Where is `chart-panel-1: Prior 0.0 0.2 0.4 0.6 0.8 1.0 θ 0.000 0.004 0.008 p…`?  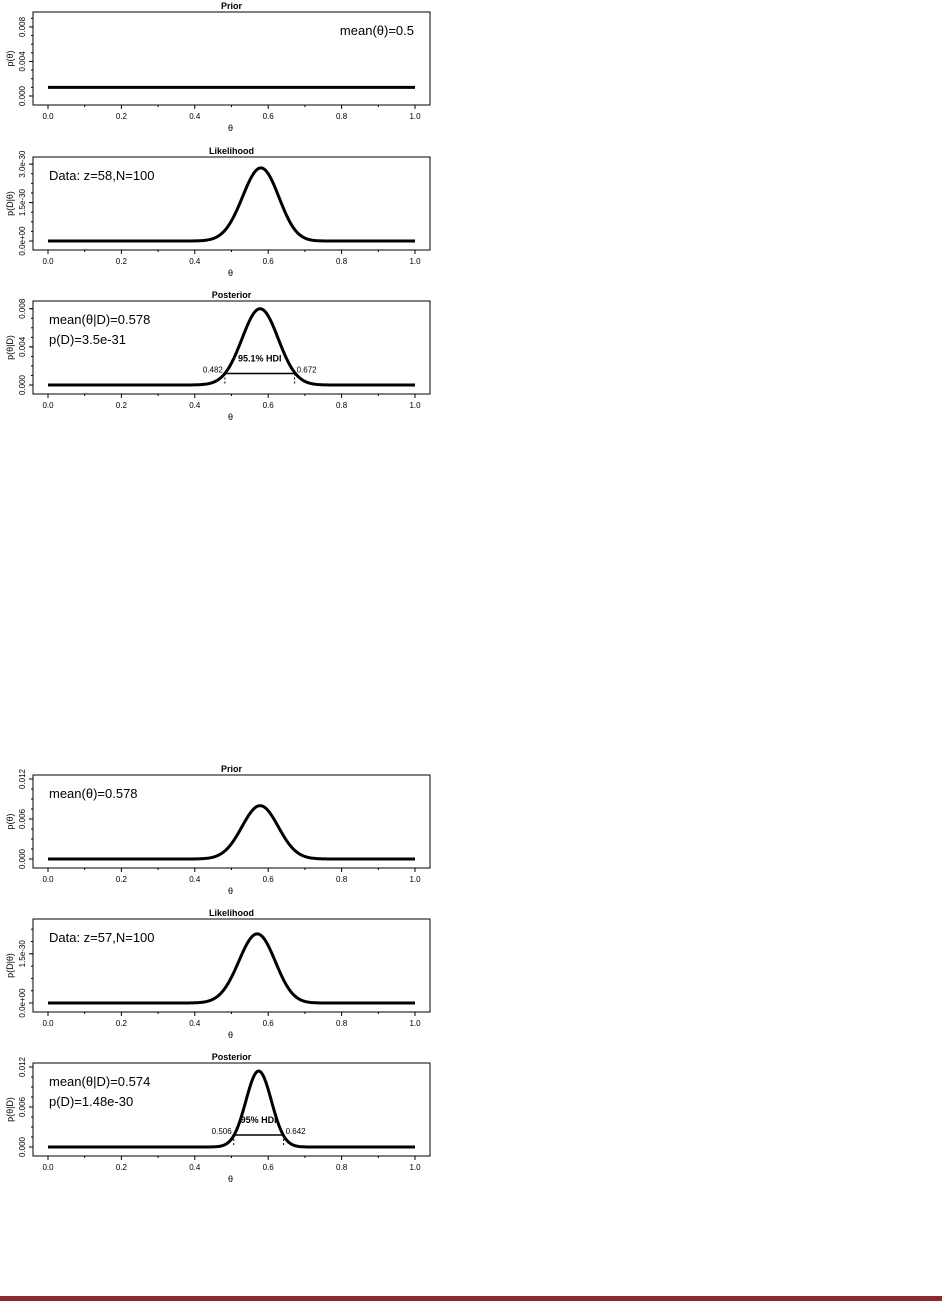 chart-panel-1: Prior 0.0 0.2 0.4 0.6 0.8 1.0 θ 0.000 0.004 0.008 p… is located at coordinates (218, 67).